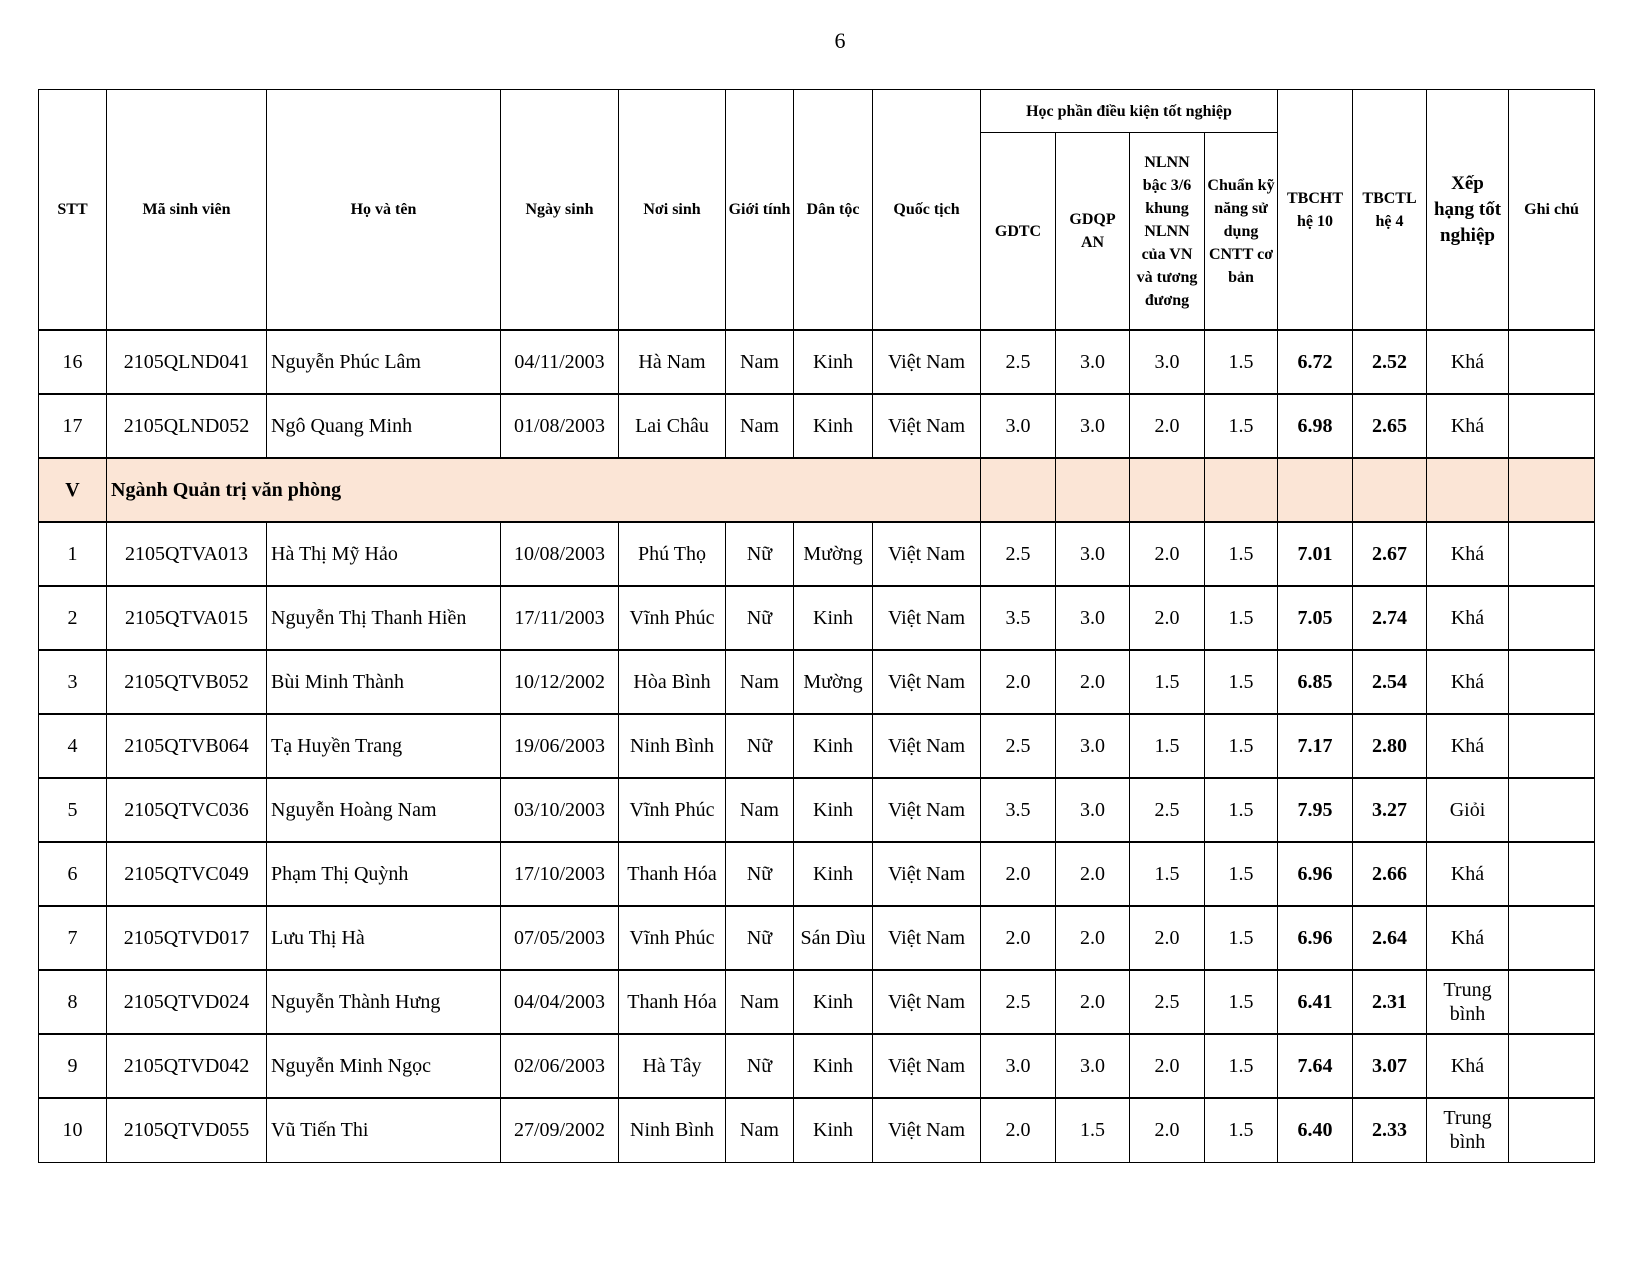  I want to click on cell-eth: Mường, so click(833, 682).